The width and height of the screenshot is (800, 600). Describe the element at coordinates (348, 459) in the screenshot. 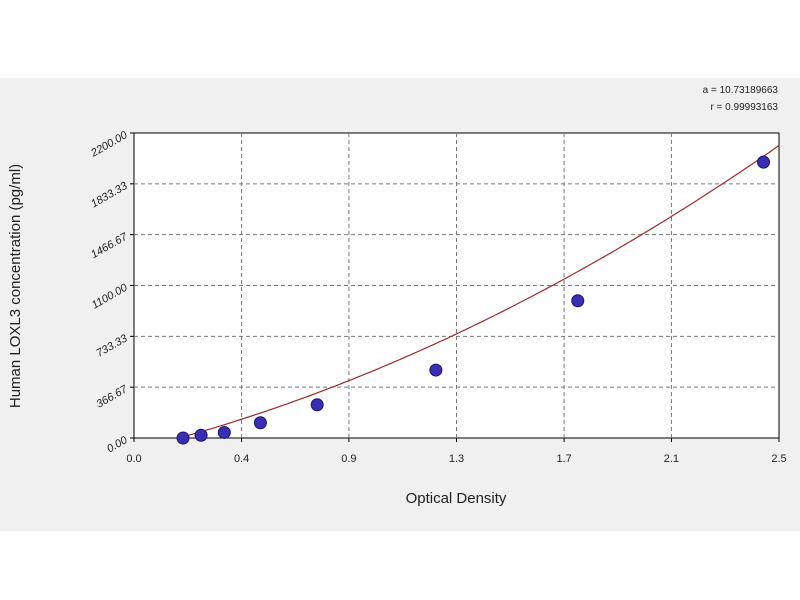

I see `x-tick-label: 0.9` at that location.